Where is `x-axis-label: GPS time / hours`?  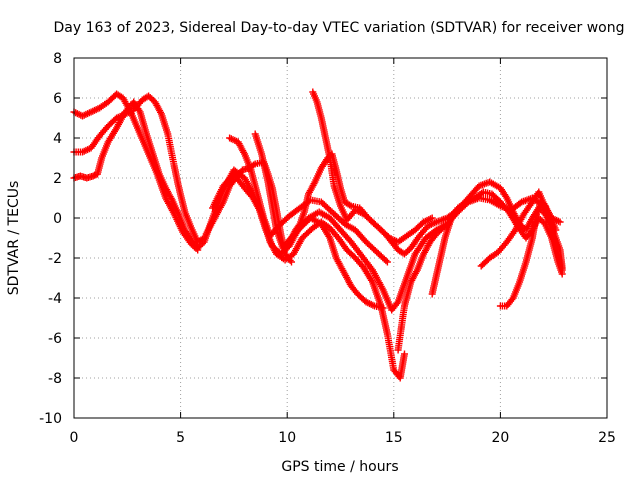 x-axis-label: GPS time / hours is located at coordinates (339, 467).